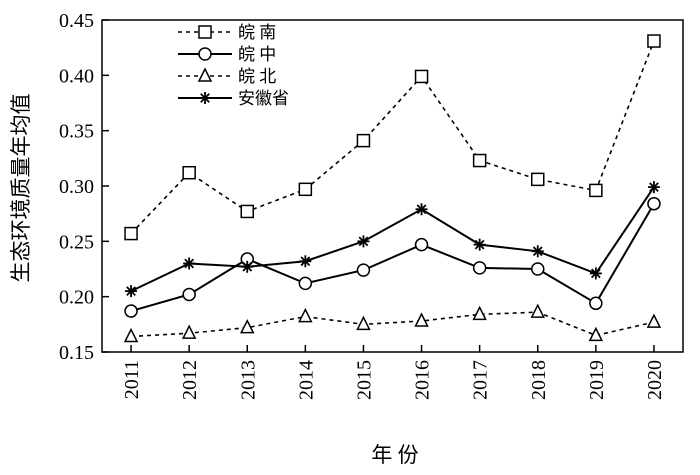 The width and height of the screenshot is (700, 475). What do you see at coordinates (205, 74) in the screenshot?
I see `legend-triangle-marker` at bounding box center [205, 74].